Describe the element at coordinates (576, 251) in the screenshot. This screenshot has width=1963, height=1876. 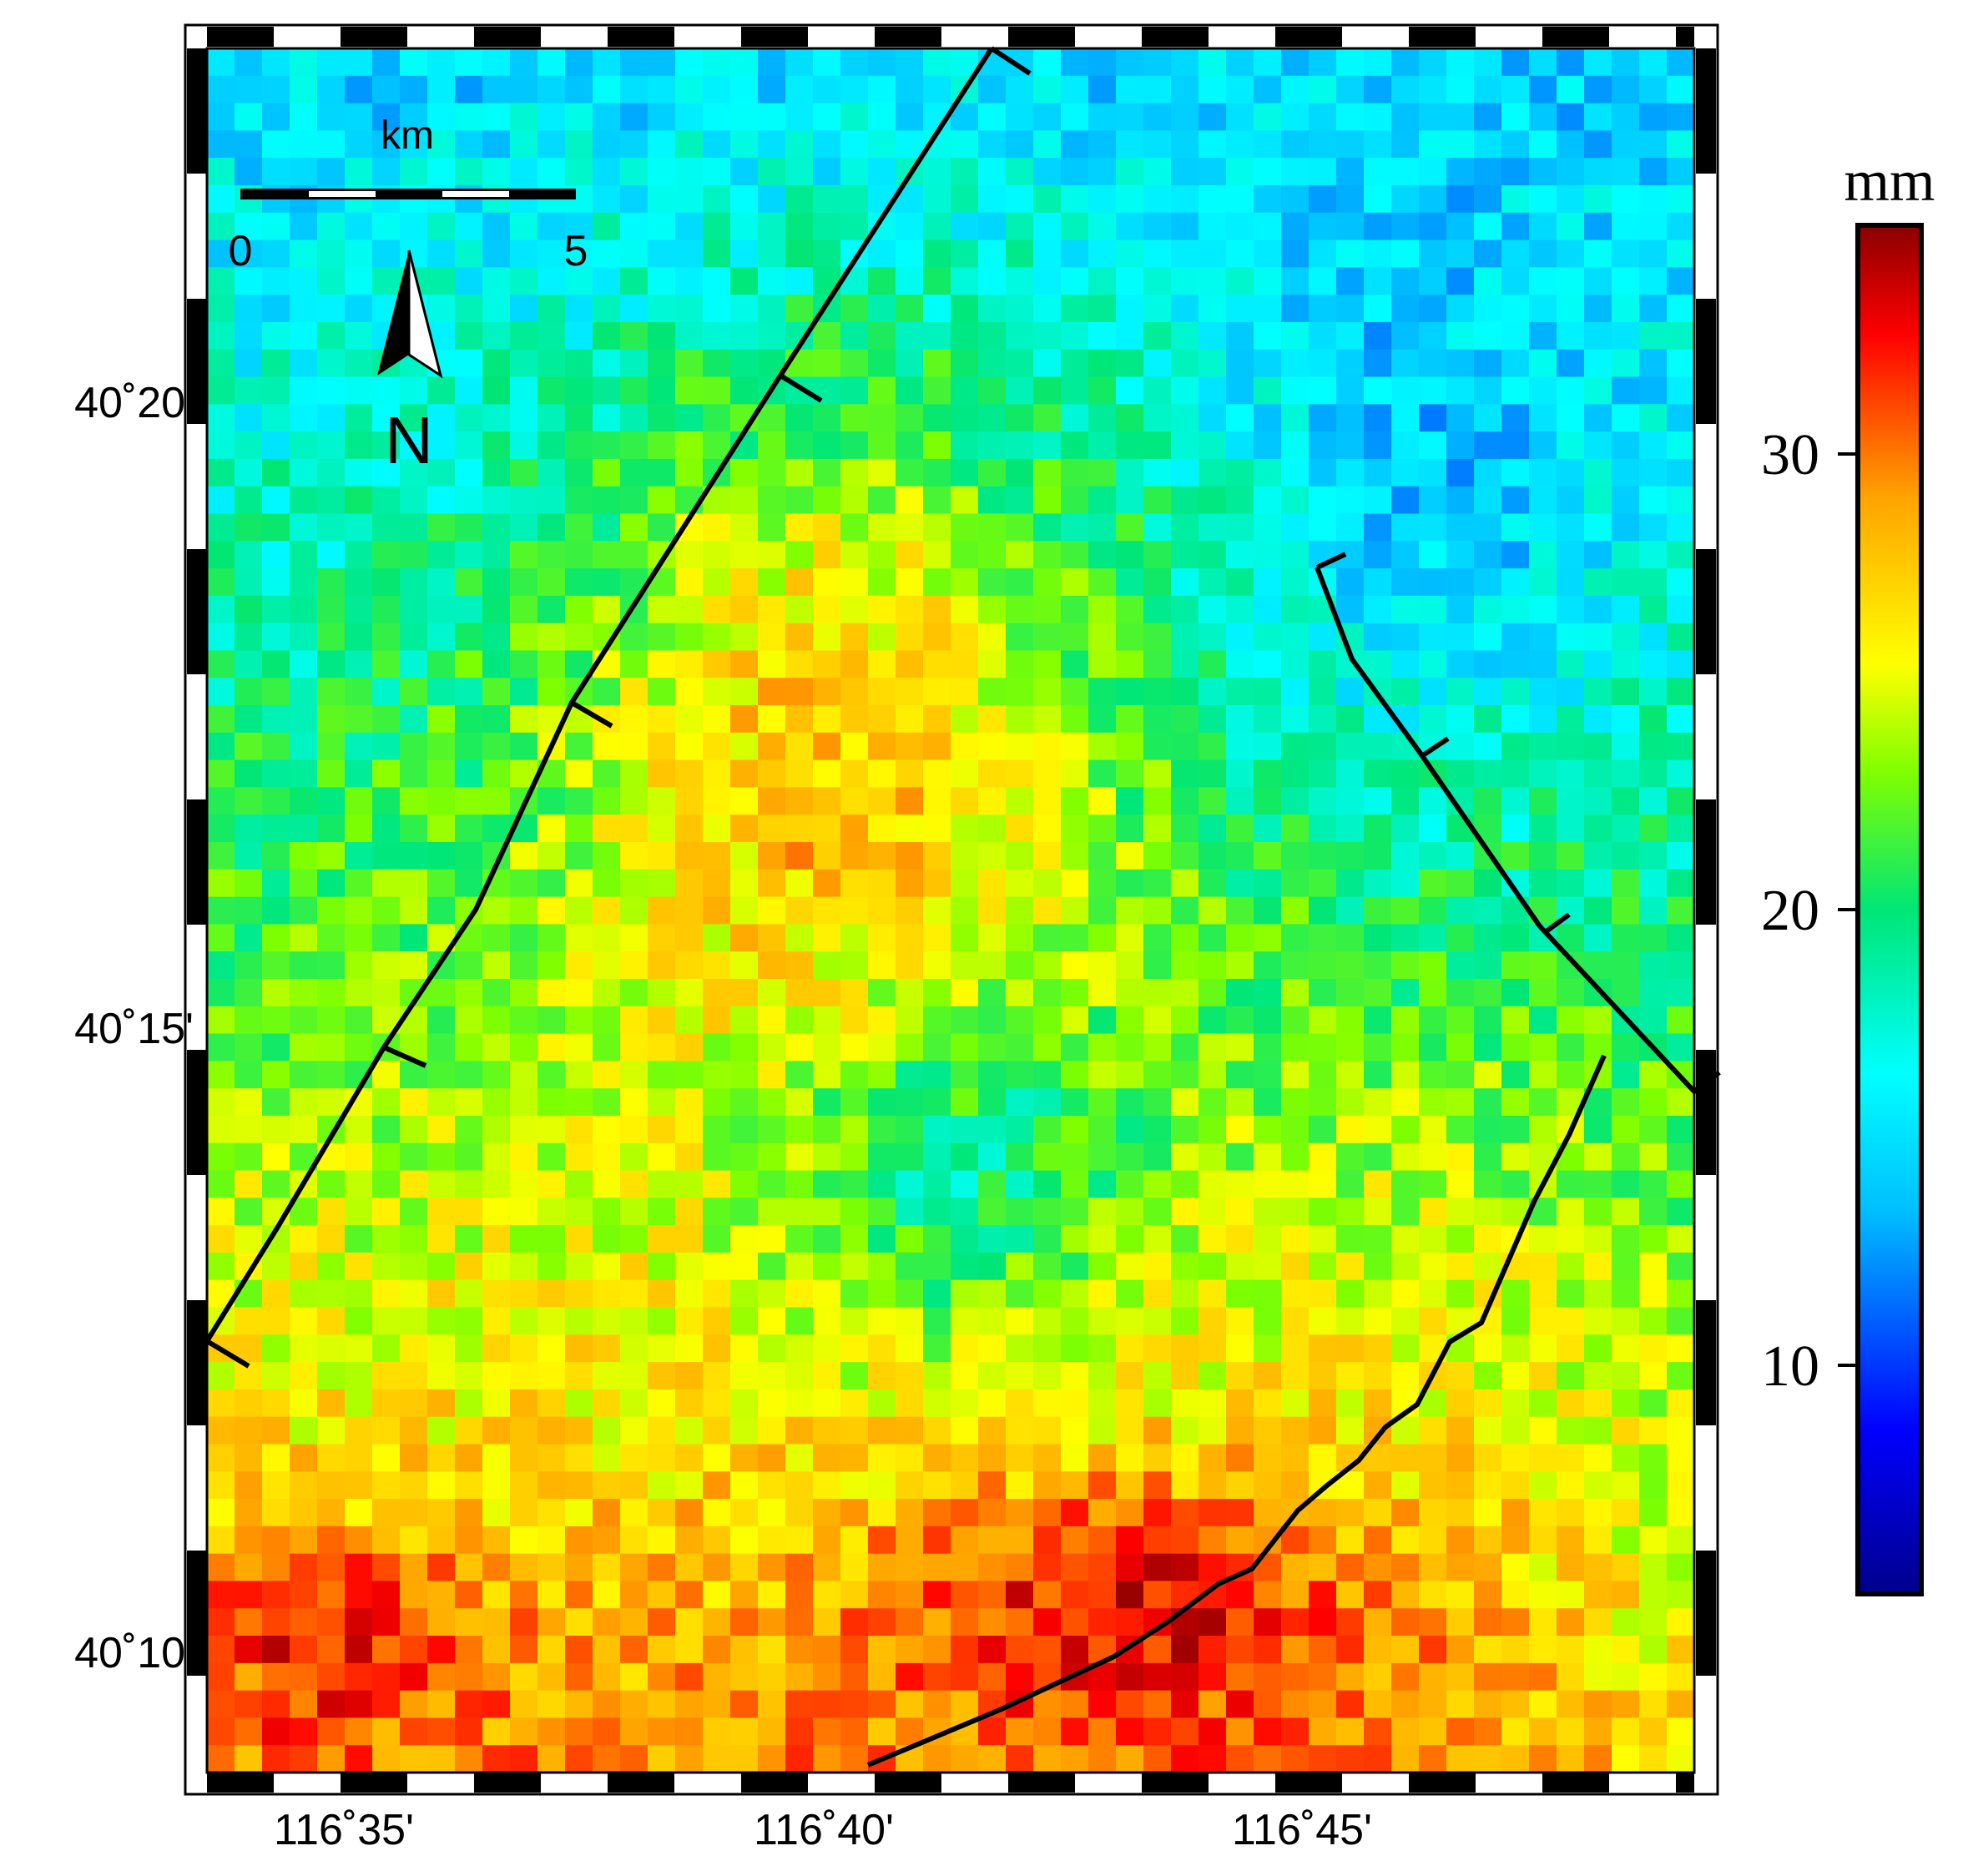
I see `scale-bar-end: 5` at that location.